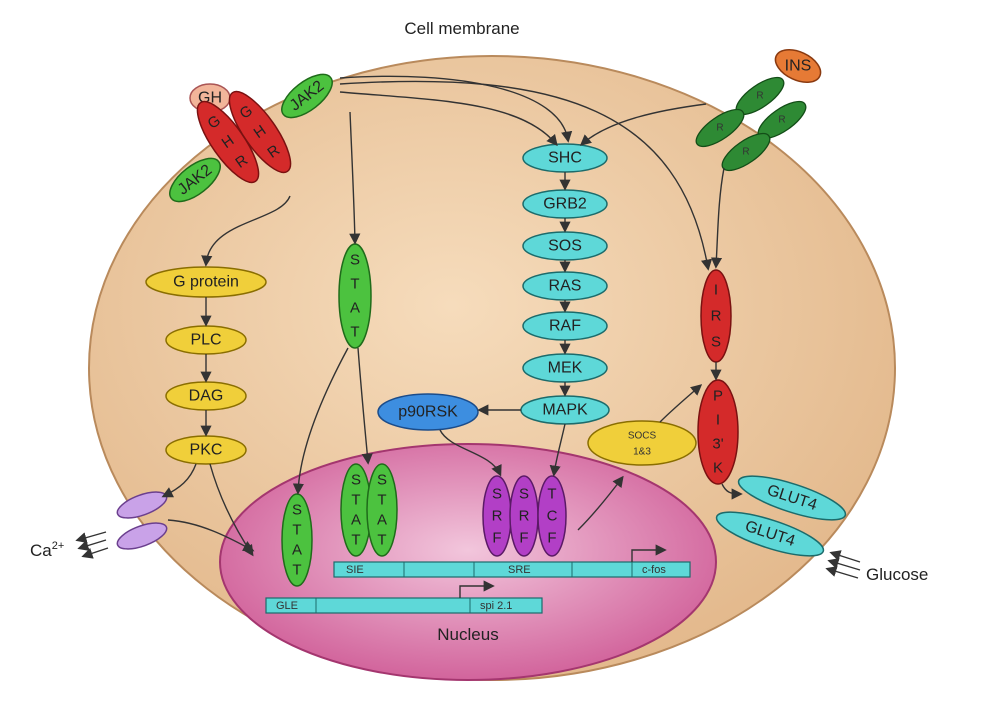 This screenshot has width=1002, height=704. I want to click on svg-text: SOS, so click(565, 246).